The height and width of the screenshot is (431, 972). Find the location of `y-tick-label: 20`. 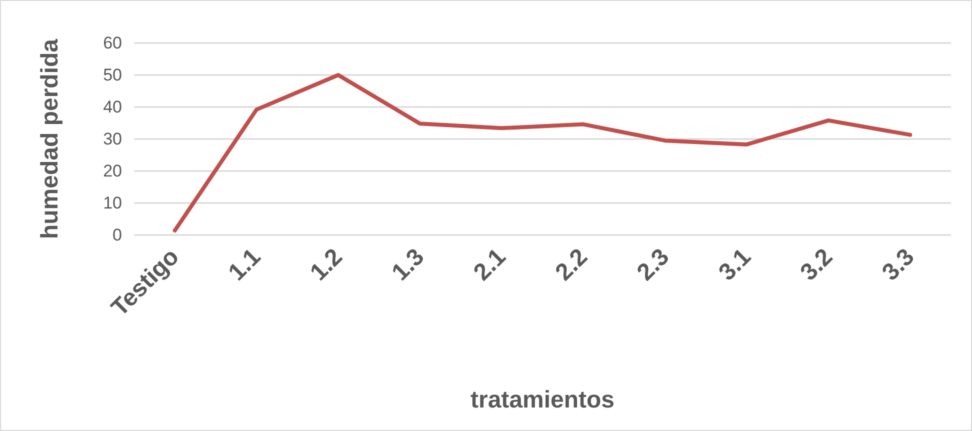

y-tick-label: 20 is located at coordinates (112, 171).